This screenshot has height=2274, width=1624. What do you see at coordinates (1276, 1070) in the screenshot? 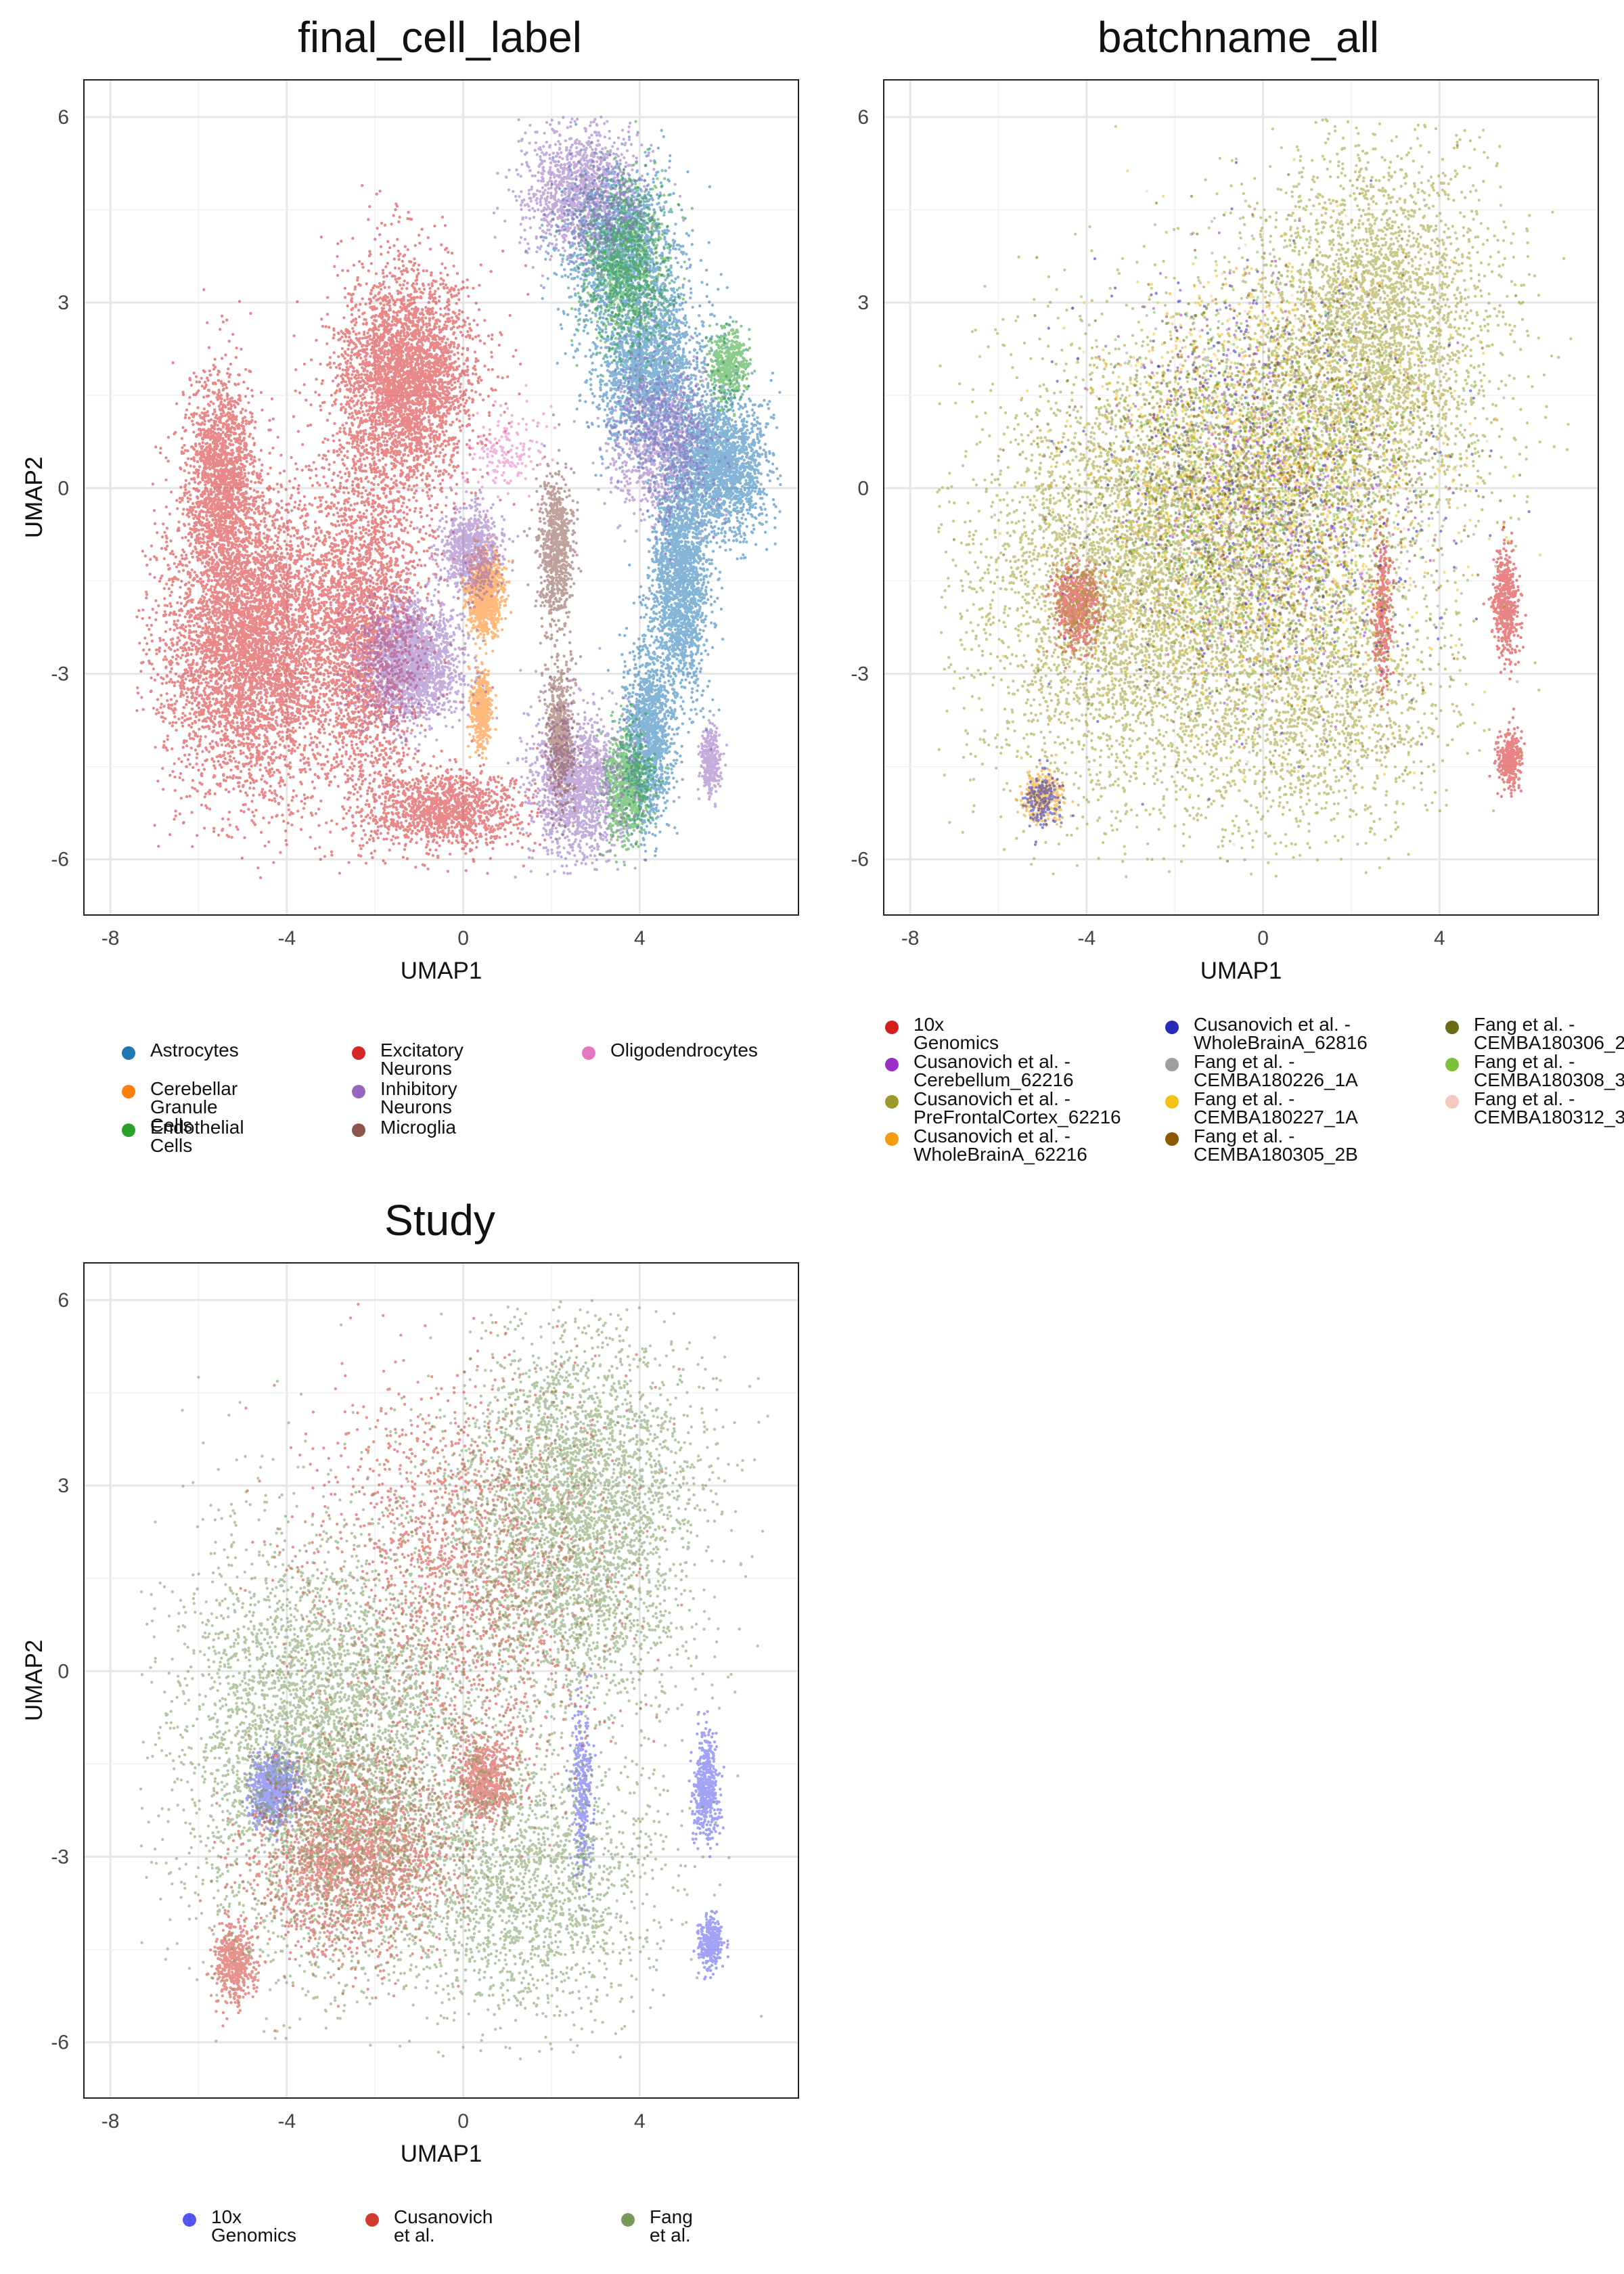
I see `legend-label: Fang et al. - CEMBA180226_1A` at bounding box center [1276, 1070].